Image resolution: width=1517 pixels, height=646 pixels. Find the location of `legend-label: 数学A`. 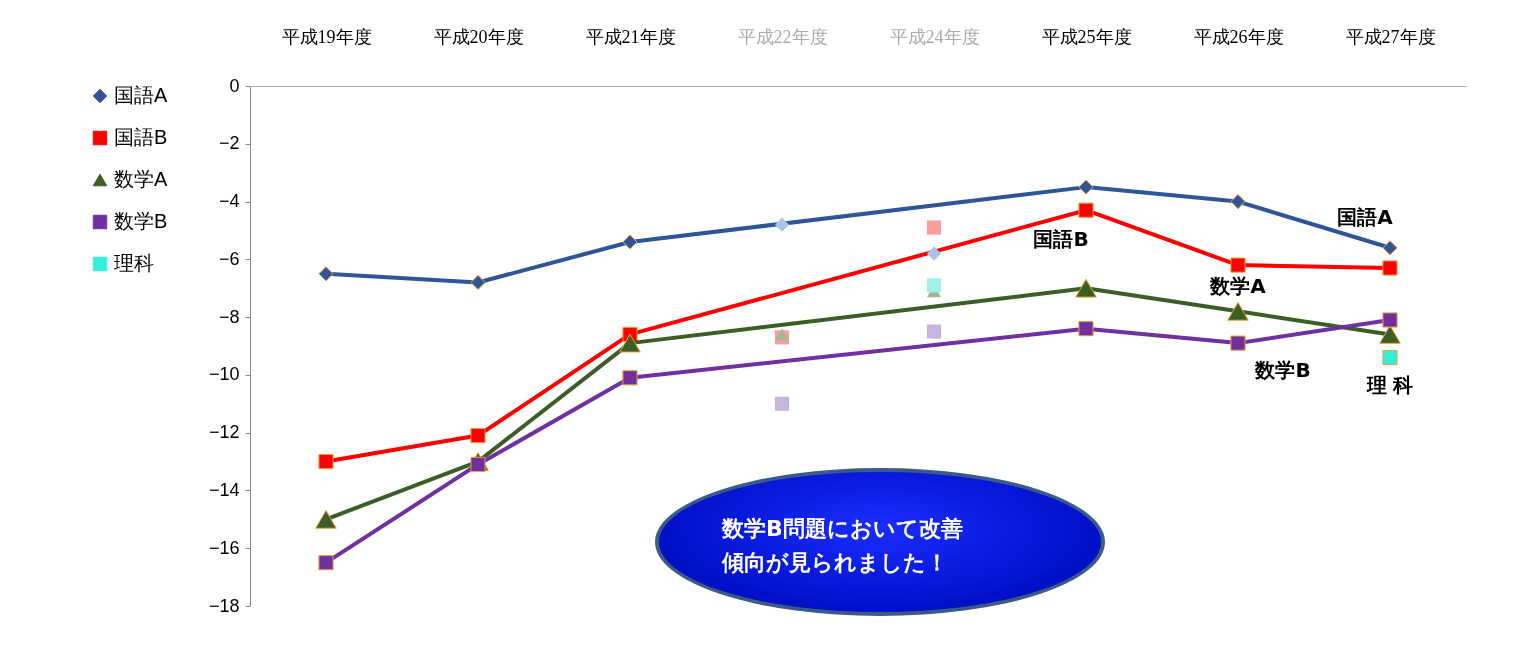

legend-label: 数学A is located at coordinates (141, 179).